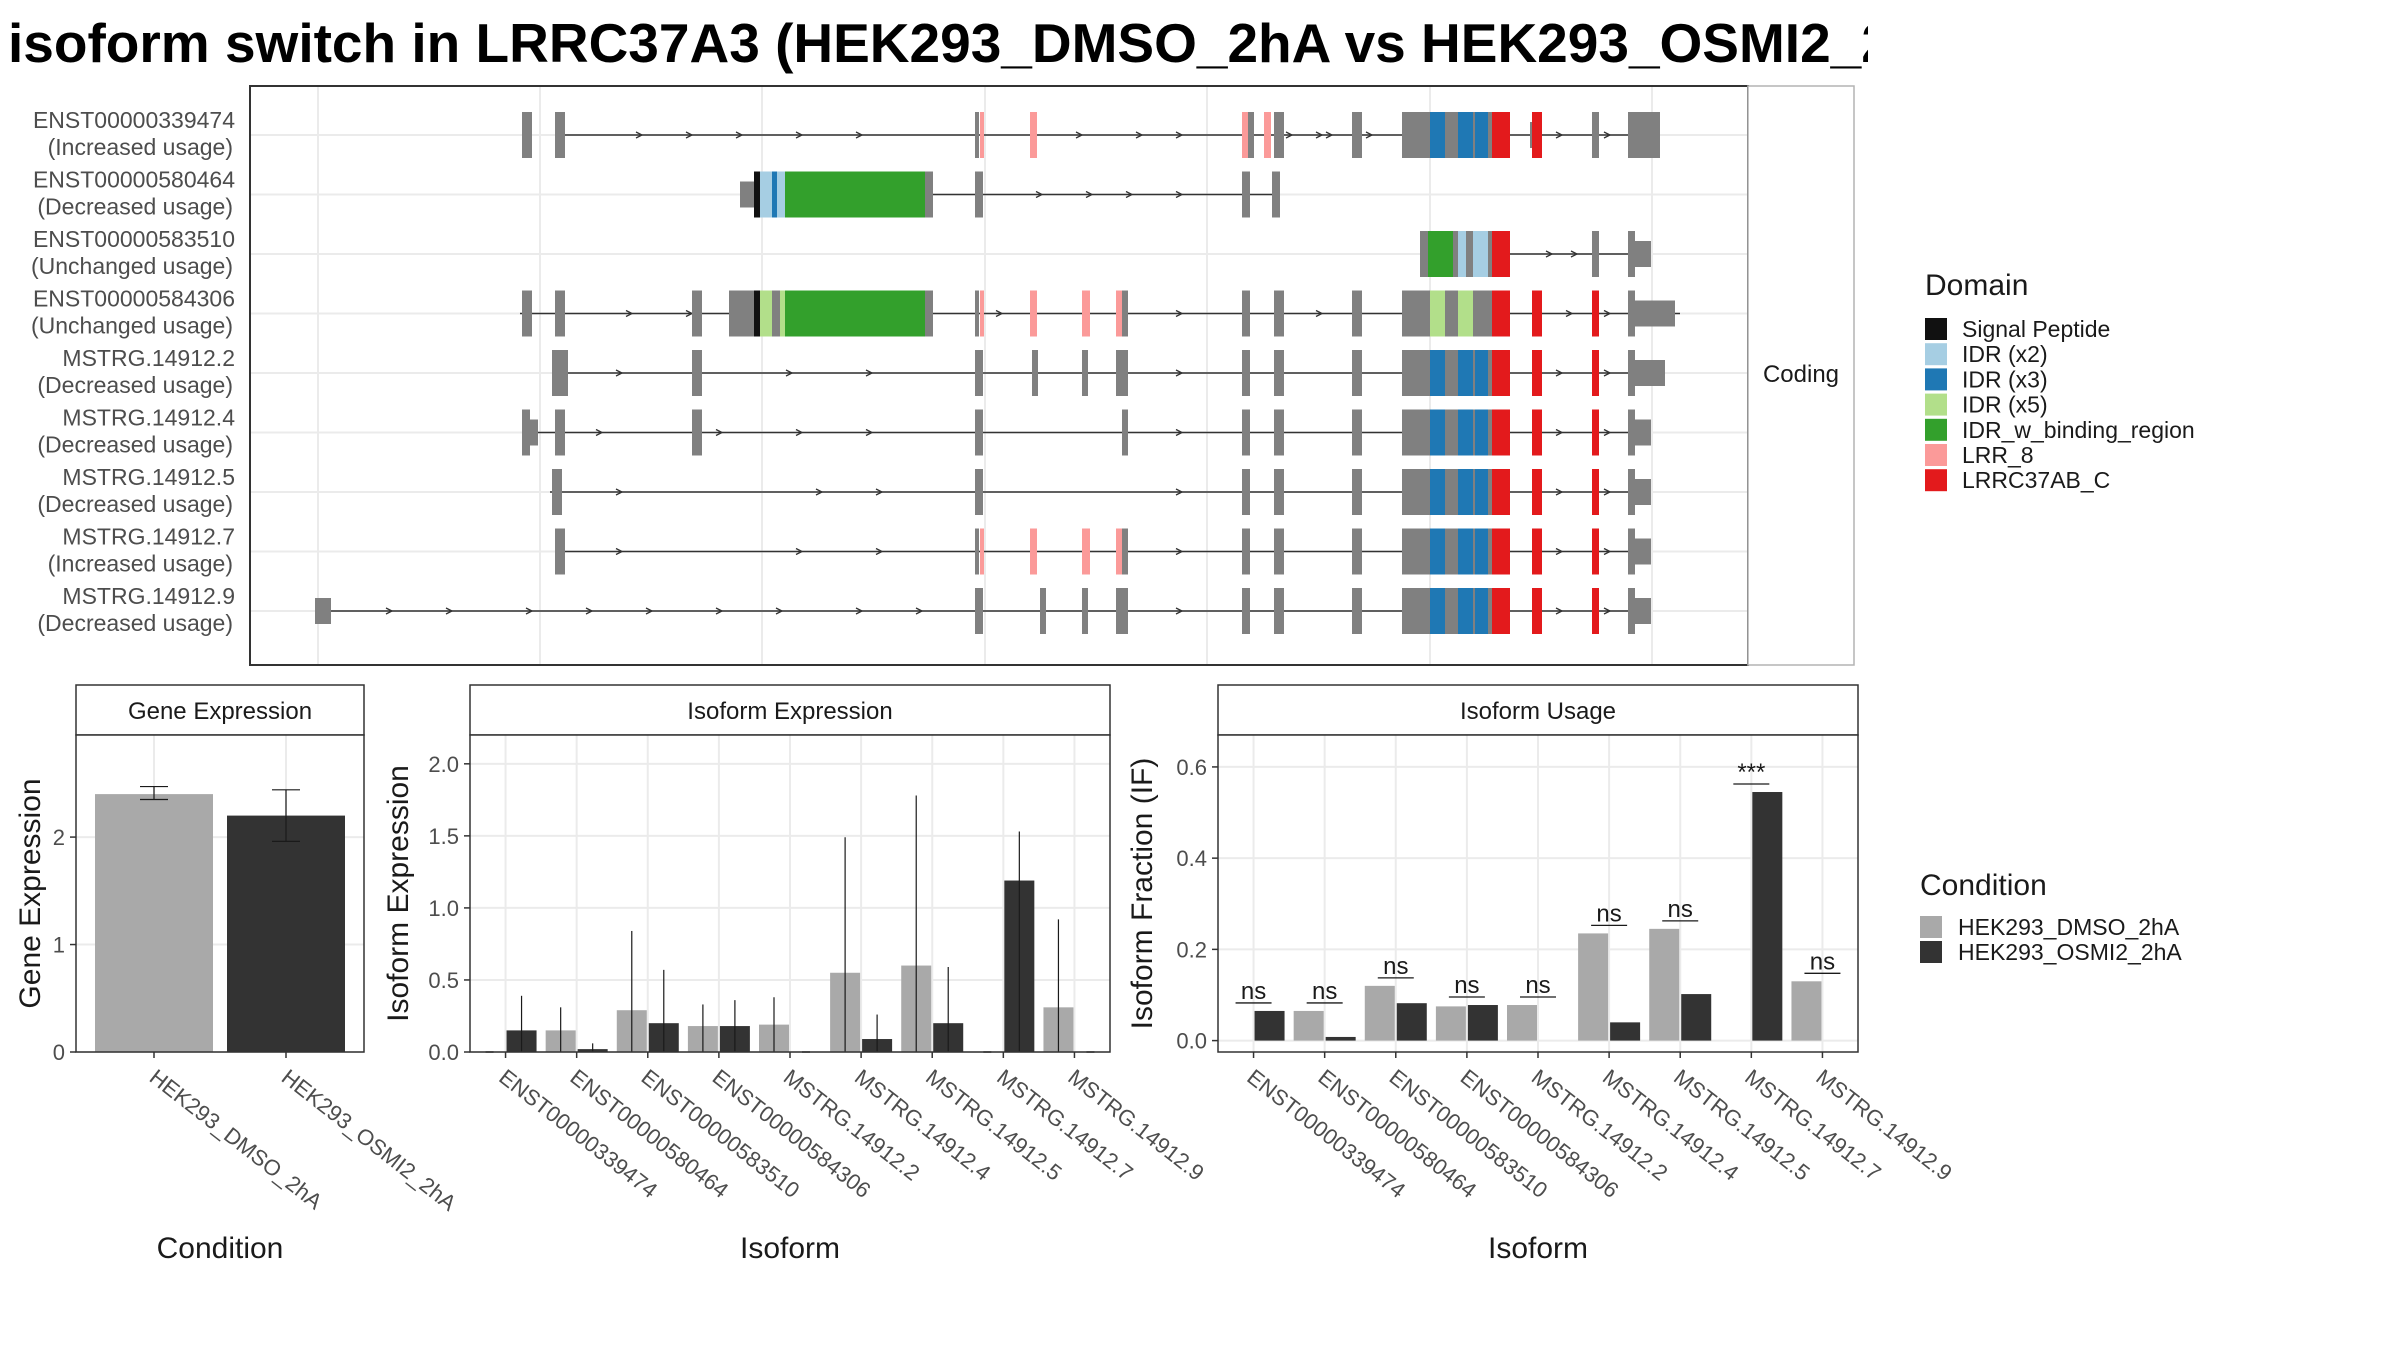  I want to click on facet-strip, so click(1801, 375).